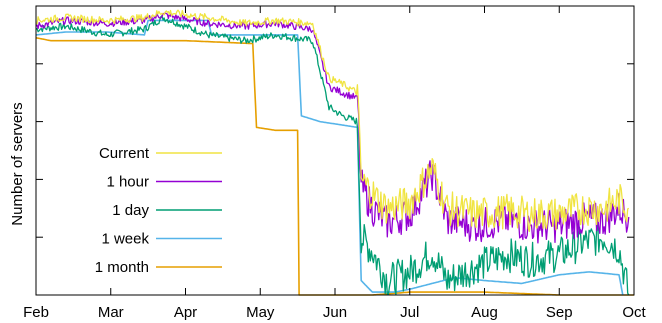  I want to click on x-tick-label: Apr, so click(185, 312).